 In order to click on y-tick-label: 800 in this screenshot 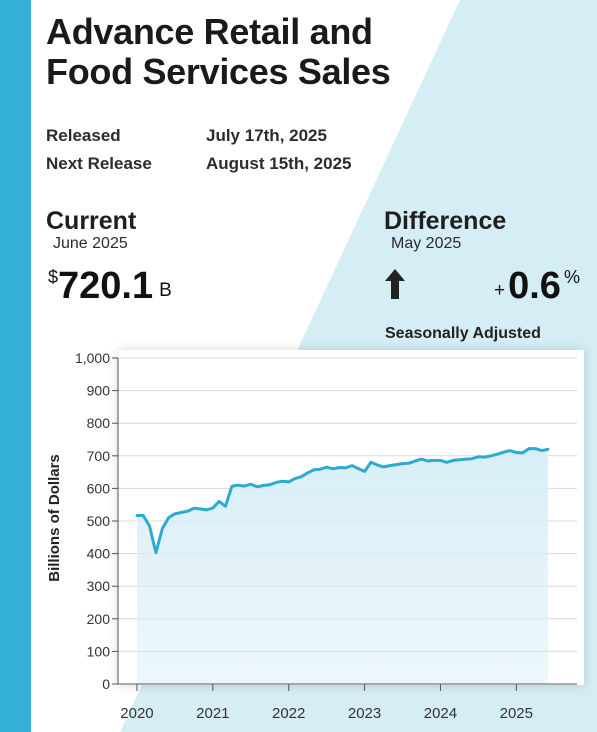, I will do `click(99, 423)`.